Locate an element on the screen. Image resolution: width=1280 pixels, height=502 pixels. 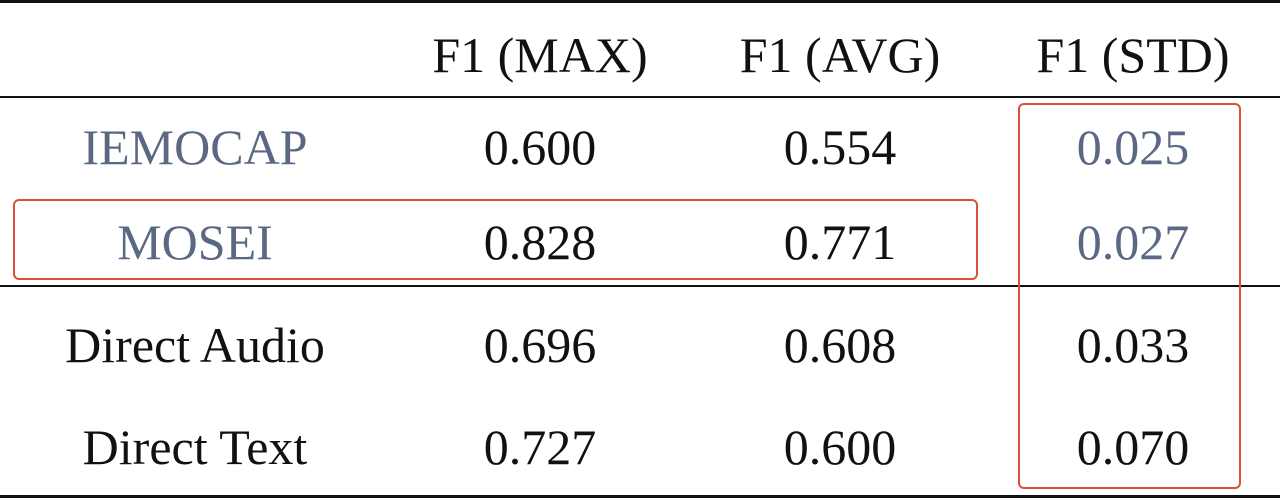
column-header: F1 (STD) is located at coordinates (1133, 55).